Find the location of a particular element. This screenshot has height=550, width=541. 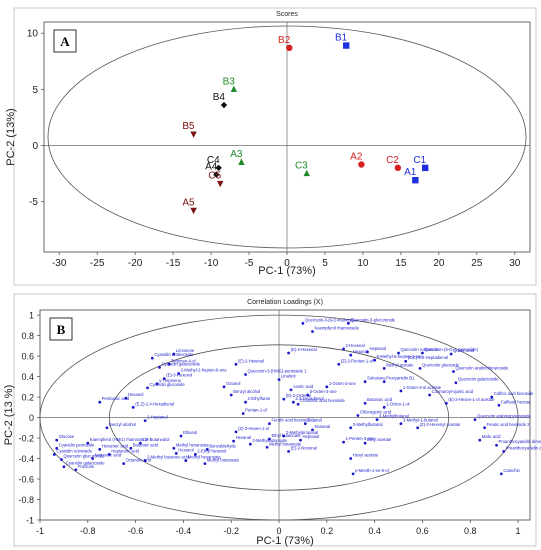

loading-label: Quinic acid is located at coordinates (463, 350).